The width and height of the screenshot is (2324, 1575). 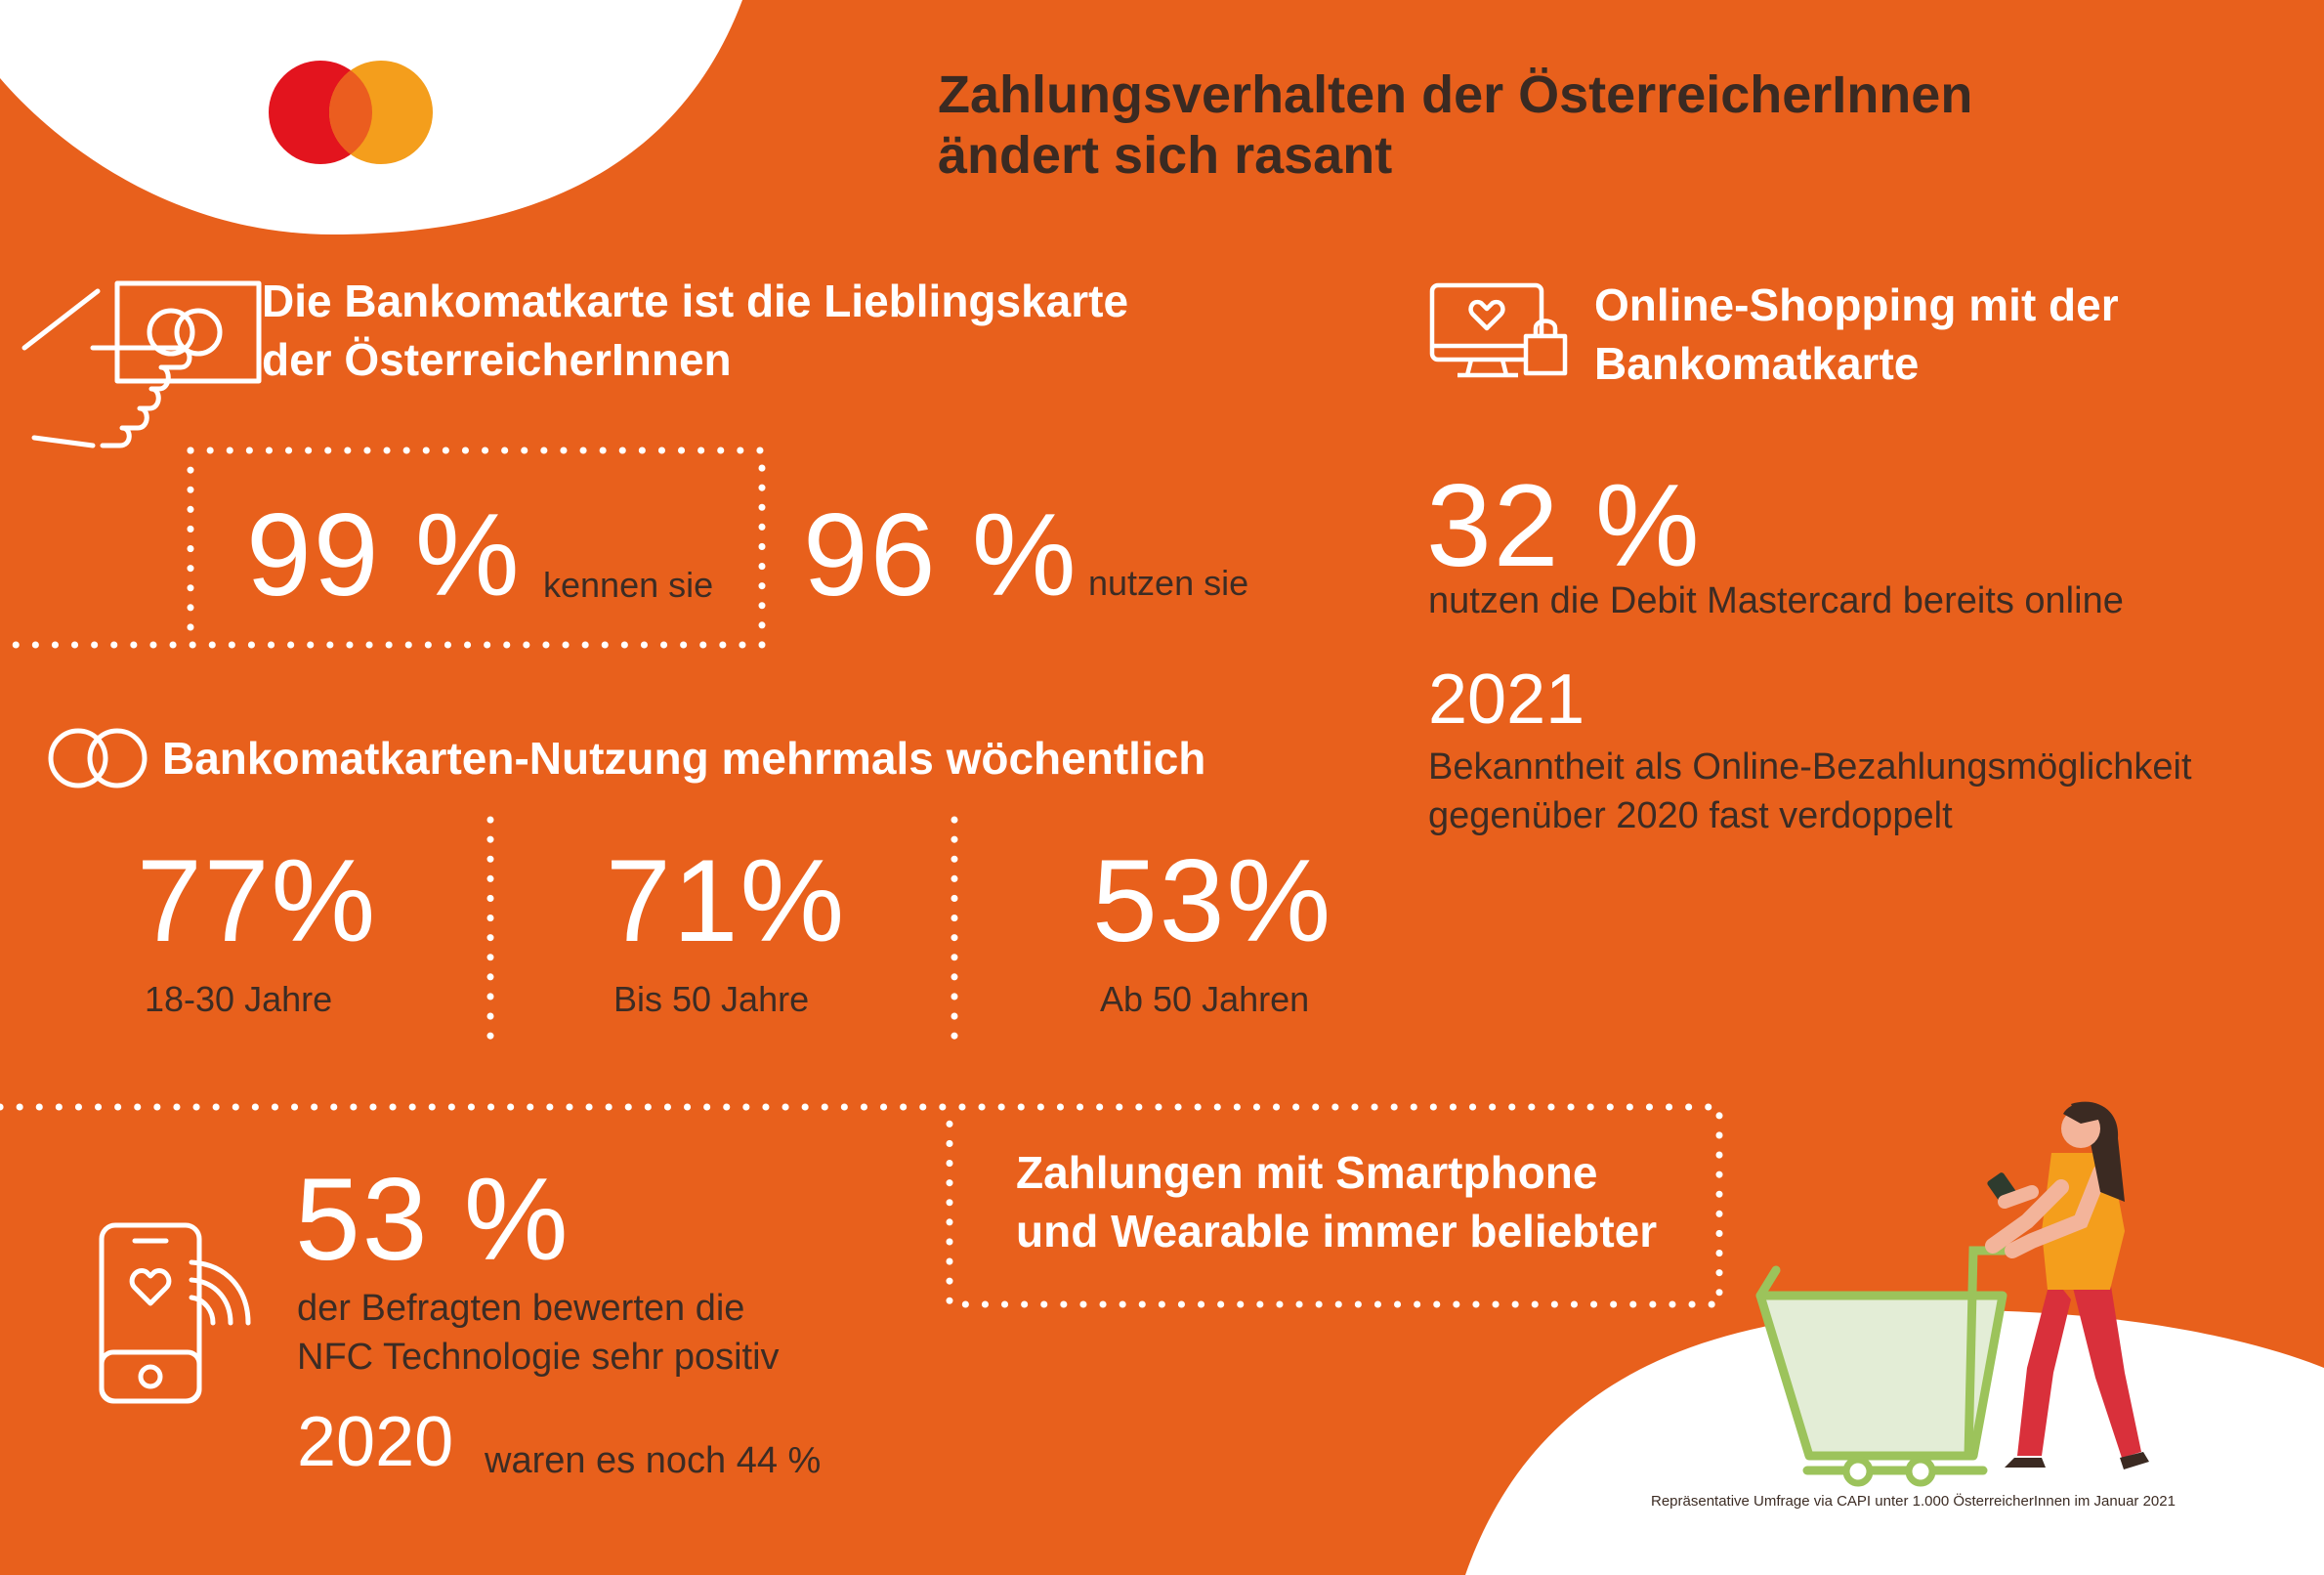 I want to click on online-shopping-icon, so click(x=1498, y=330).